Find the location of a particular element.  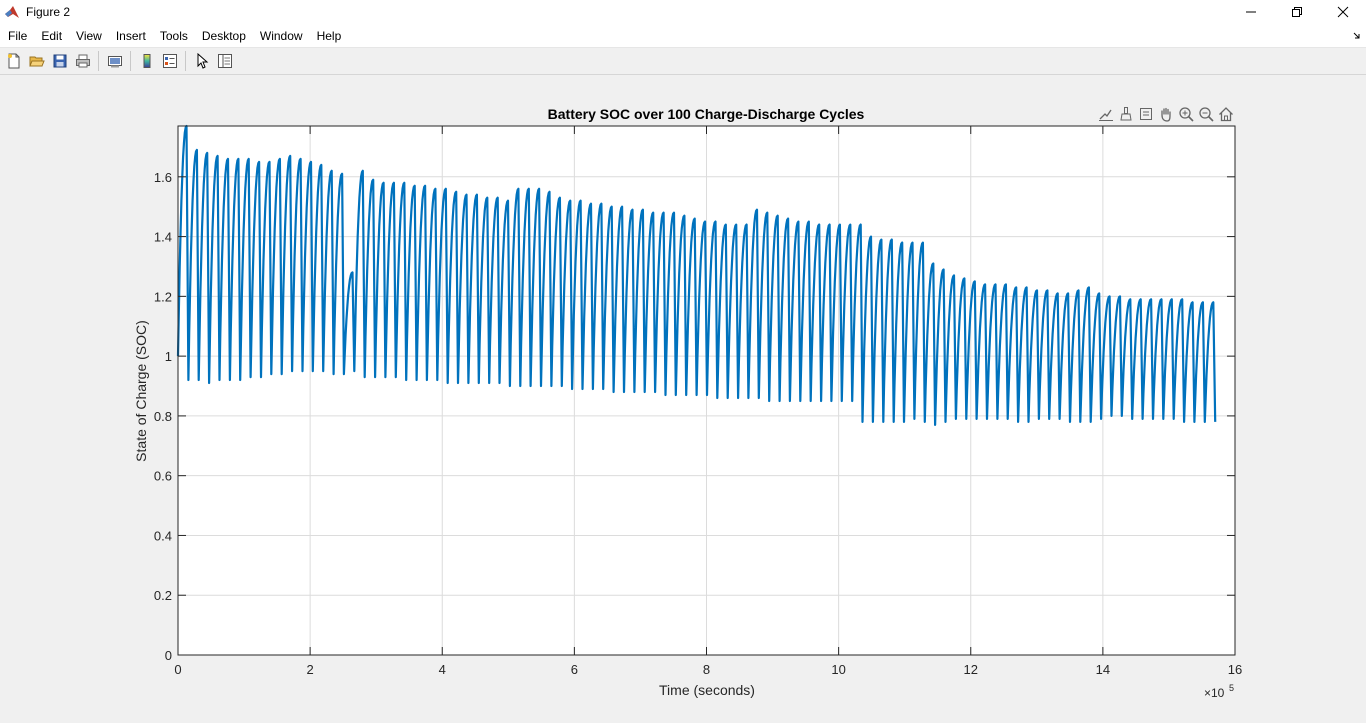

x-tick-label: 10 is located at coordinates (838, 669).